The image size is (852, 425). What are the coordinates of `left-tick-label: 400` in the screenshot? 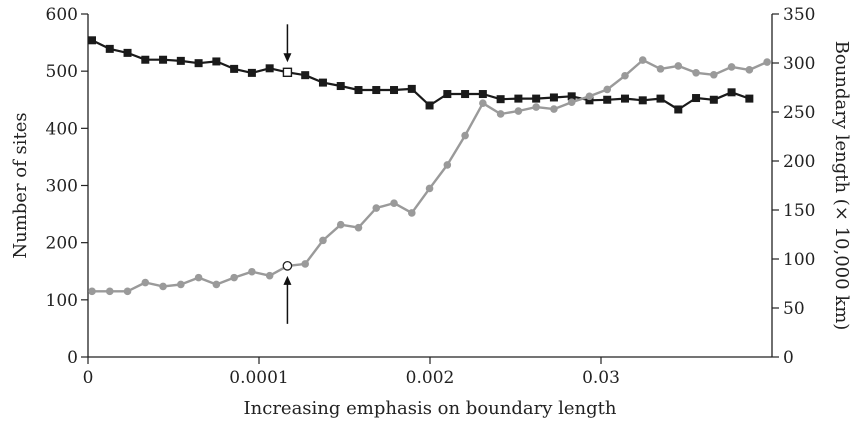 It's located at (62, 129).